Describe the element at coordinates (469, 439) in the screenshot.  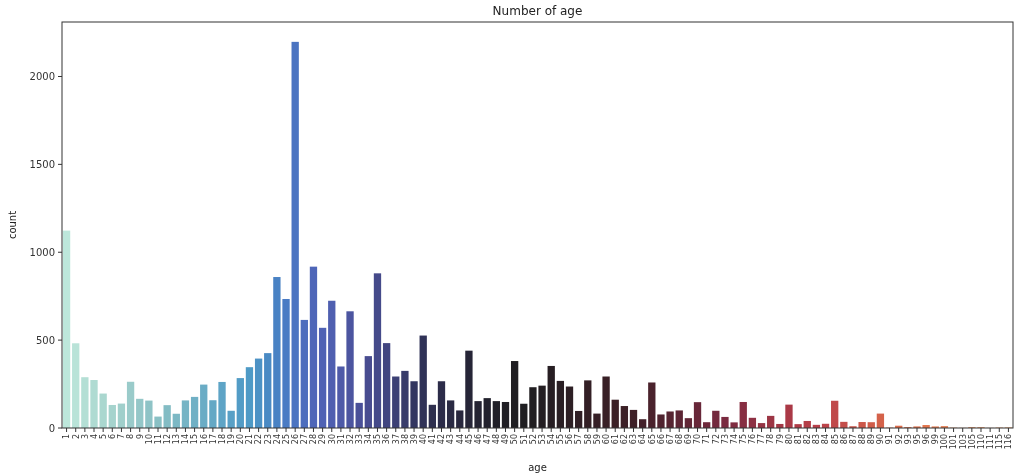
I see `x-tick-label: 45` at that location.